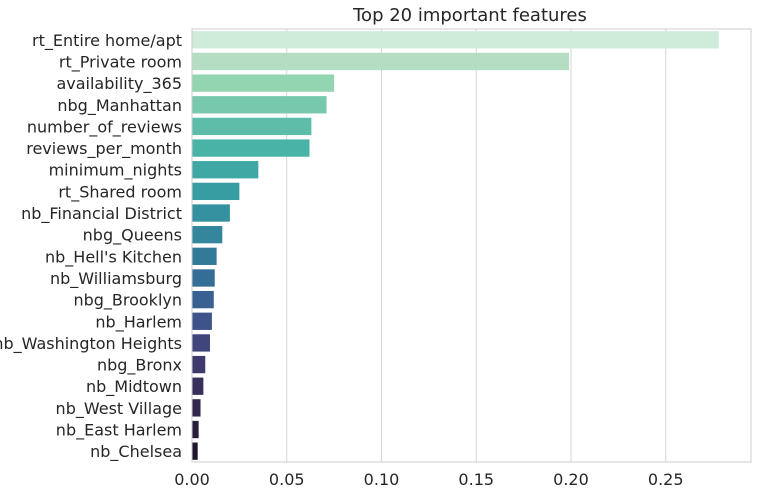 This screenshot has width=757, height=498. What do you see at coordinates (120, 62) in the screenshot?
I see `y-tick-label: rt_Private room` at bounding box center [120, 62].